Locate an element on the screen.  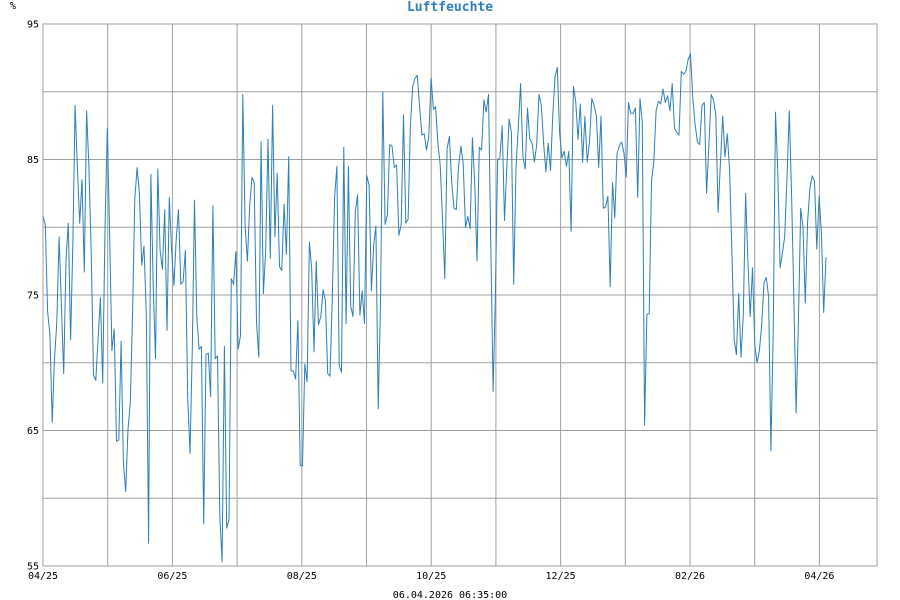
x-tick-label: 06/25 is located at coordinates (172, 576).